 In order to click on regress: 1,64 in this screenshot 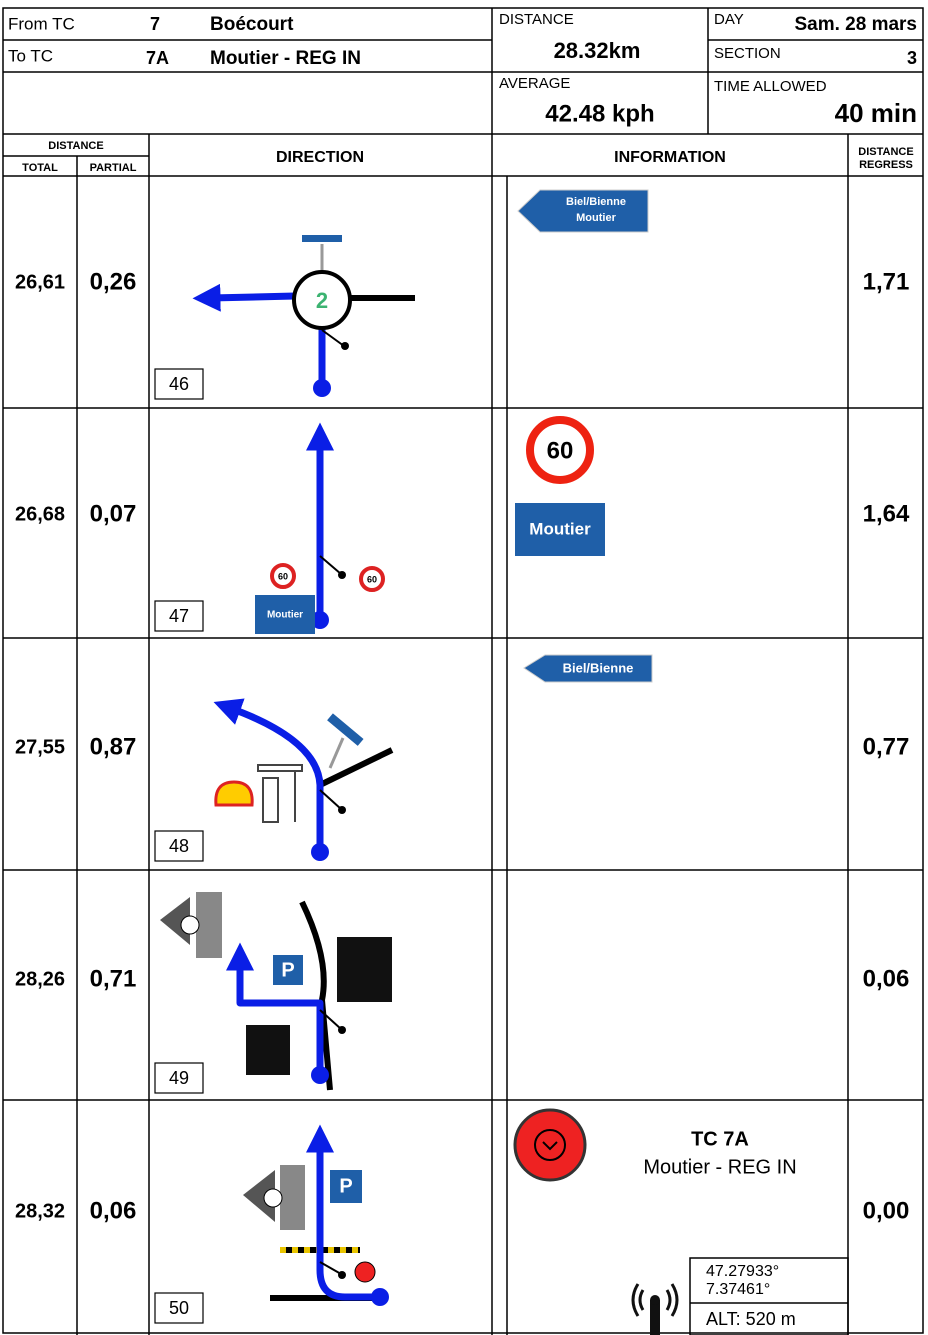, I will do `click(886, 513)`.